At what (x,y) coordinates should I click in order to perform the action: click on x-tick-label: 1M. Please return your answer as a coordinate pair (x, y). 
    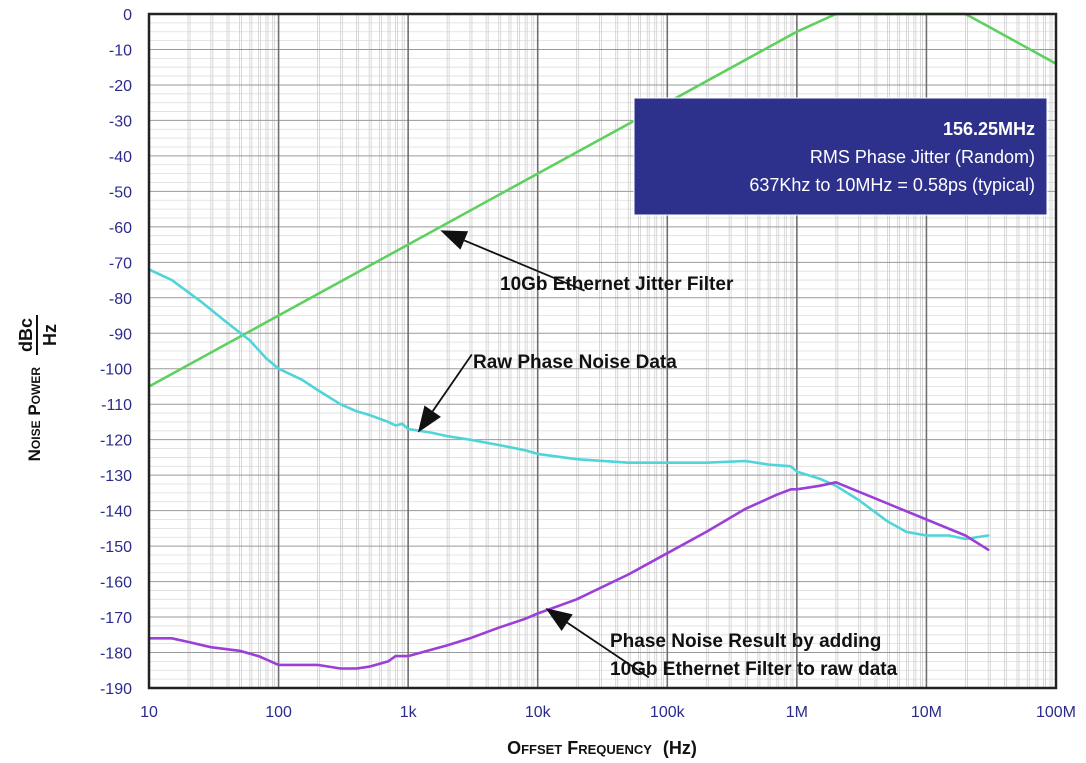
    Looking at the image, I should click on (797, 712).